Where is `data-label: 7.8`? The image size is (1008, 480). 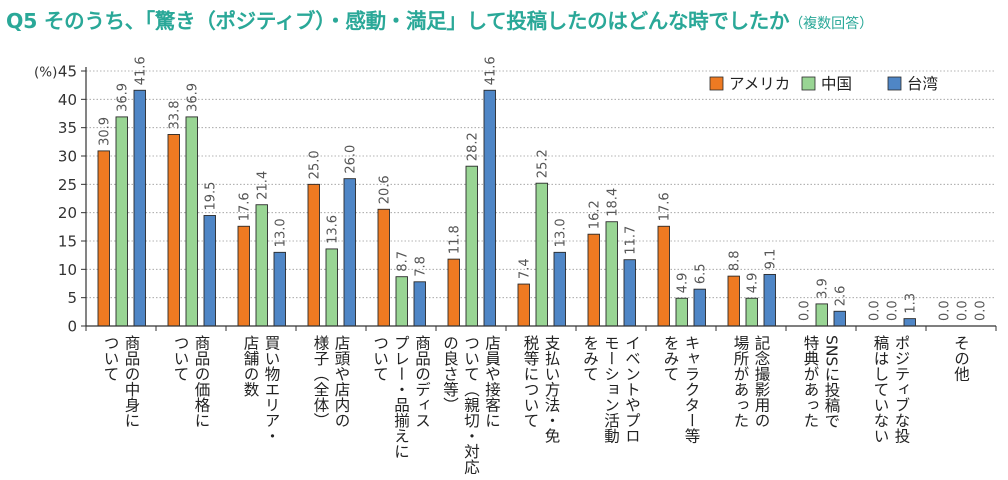 data-label: 7.8 is located at coordinates (420, 266).